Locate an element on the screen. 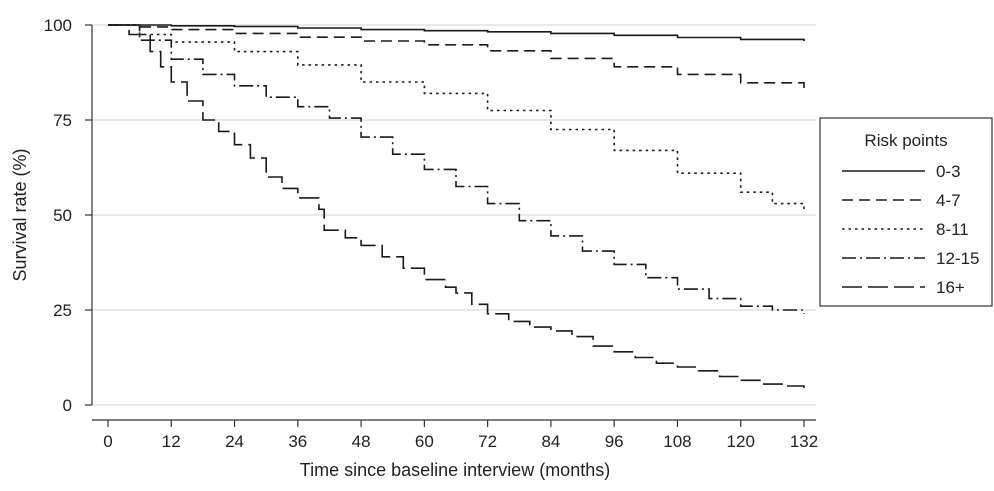 The height and width of the screenshot is (491, 994). x-tick-label: 36 is located at coordinates (297, 441).